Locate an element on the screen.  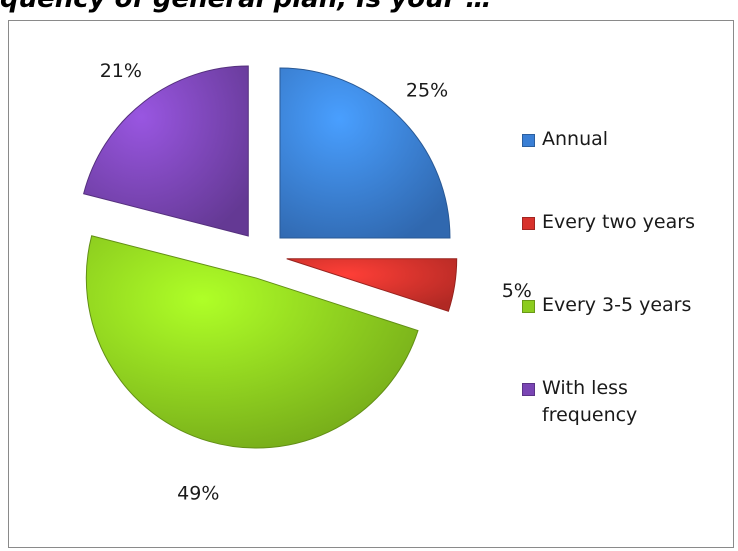
legend-item-annual: Annual is located at coordinates (624, 167).